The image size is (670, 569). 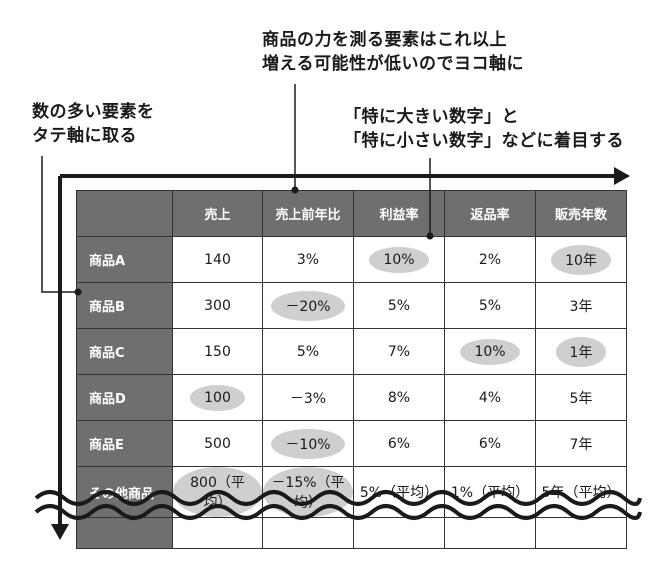 What do you see at coordinates (384, 40) in the screenshot?
I see `annotation-line: 商品の力を測る要素はこれ以上` at bounding box center [384, 40].